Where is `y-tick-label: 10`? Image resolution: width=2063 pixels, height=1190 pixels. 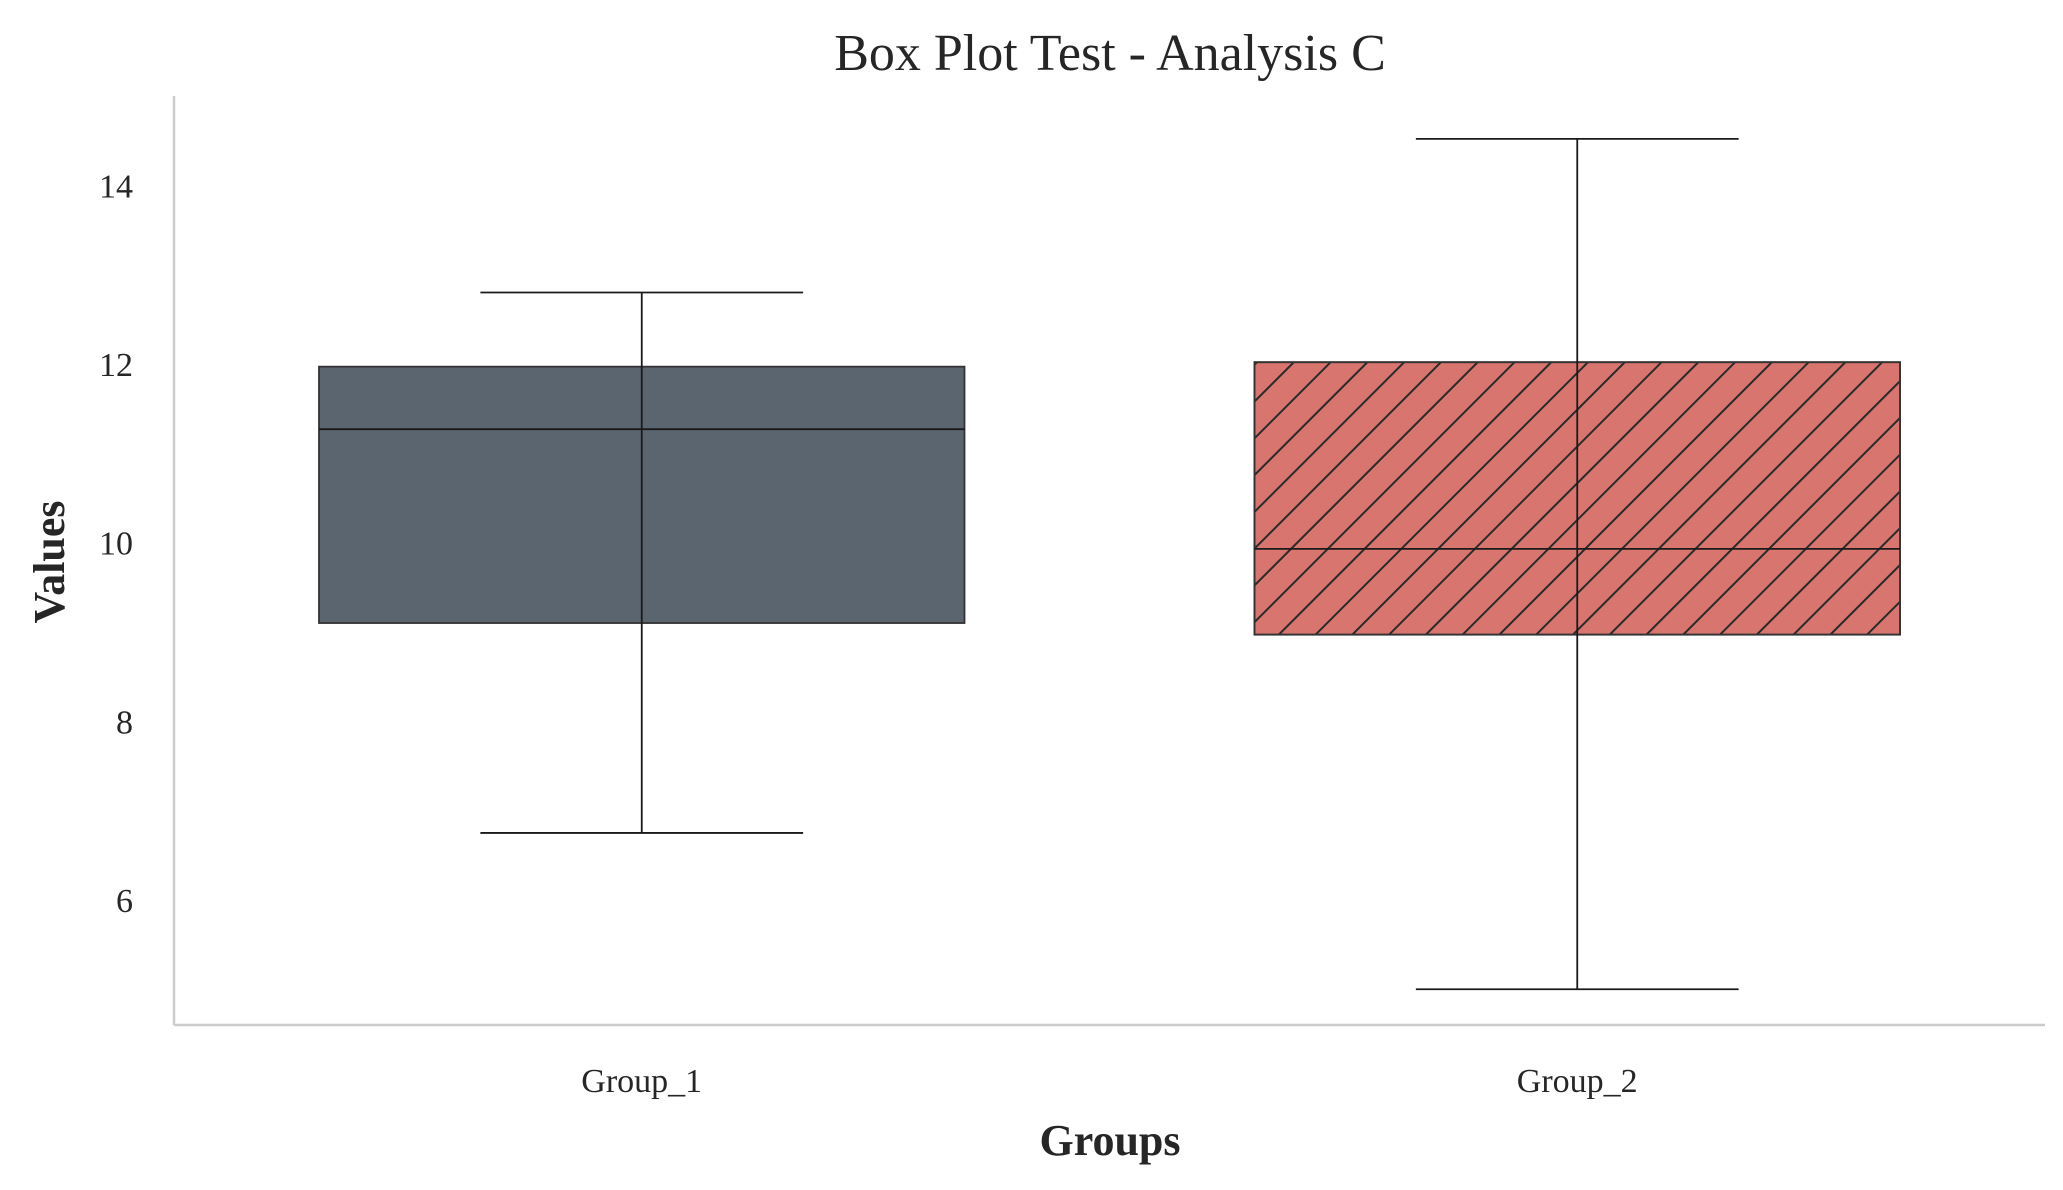
y-tick-label: 10 is located at coordinates (116, 544).